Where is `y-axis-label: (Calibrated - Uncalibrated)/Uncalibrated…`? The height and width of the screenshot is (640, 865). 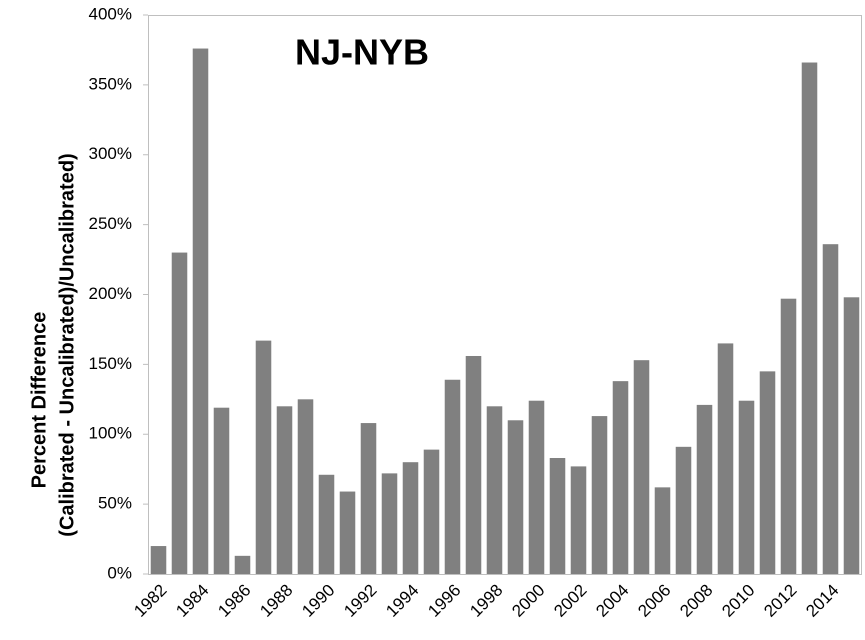
y-axis-label: (Calibrated - Uncalibrated)/Uncalibrated… is located at coordinates (67, 344).